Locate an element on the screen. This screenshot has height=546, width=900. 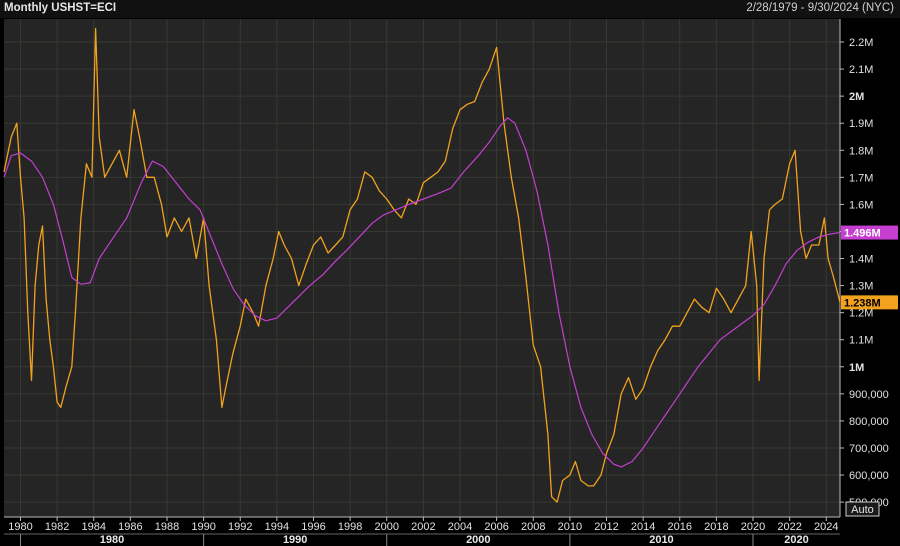
y-tick-label: 800,000 is located at coordinates (869, 422).